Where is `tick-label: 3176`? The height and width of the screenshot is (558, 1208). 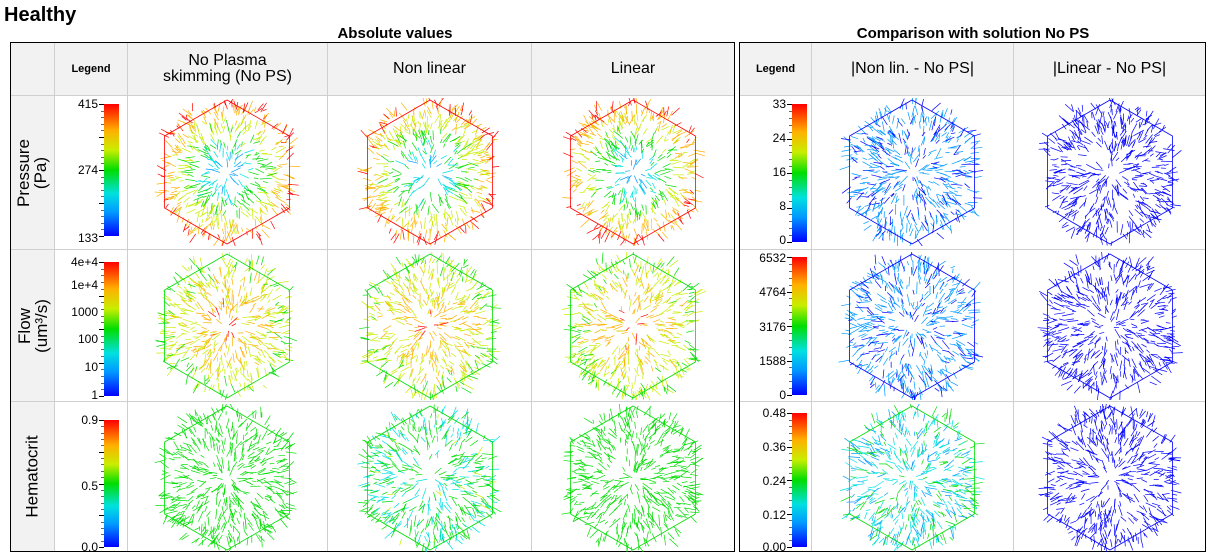 tick-label: 3176 is located at coordinates (772, 327).